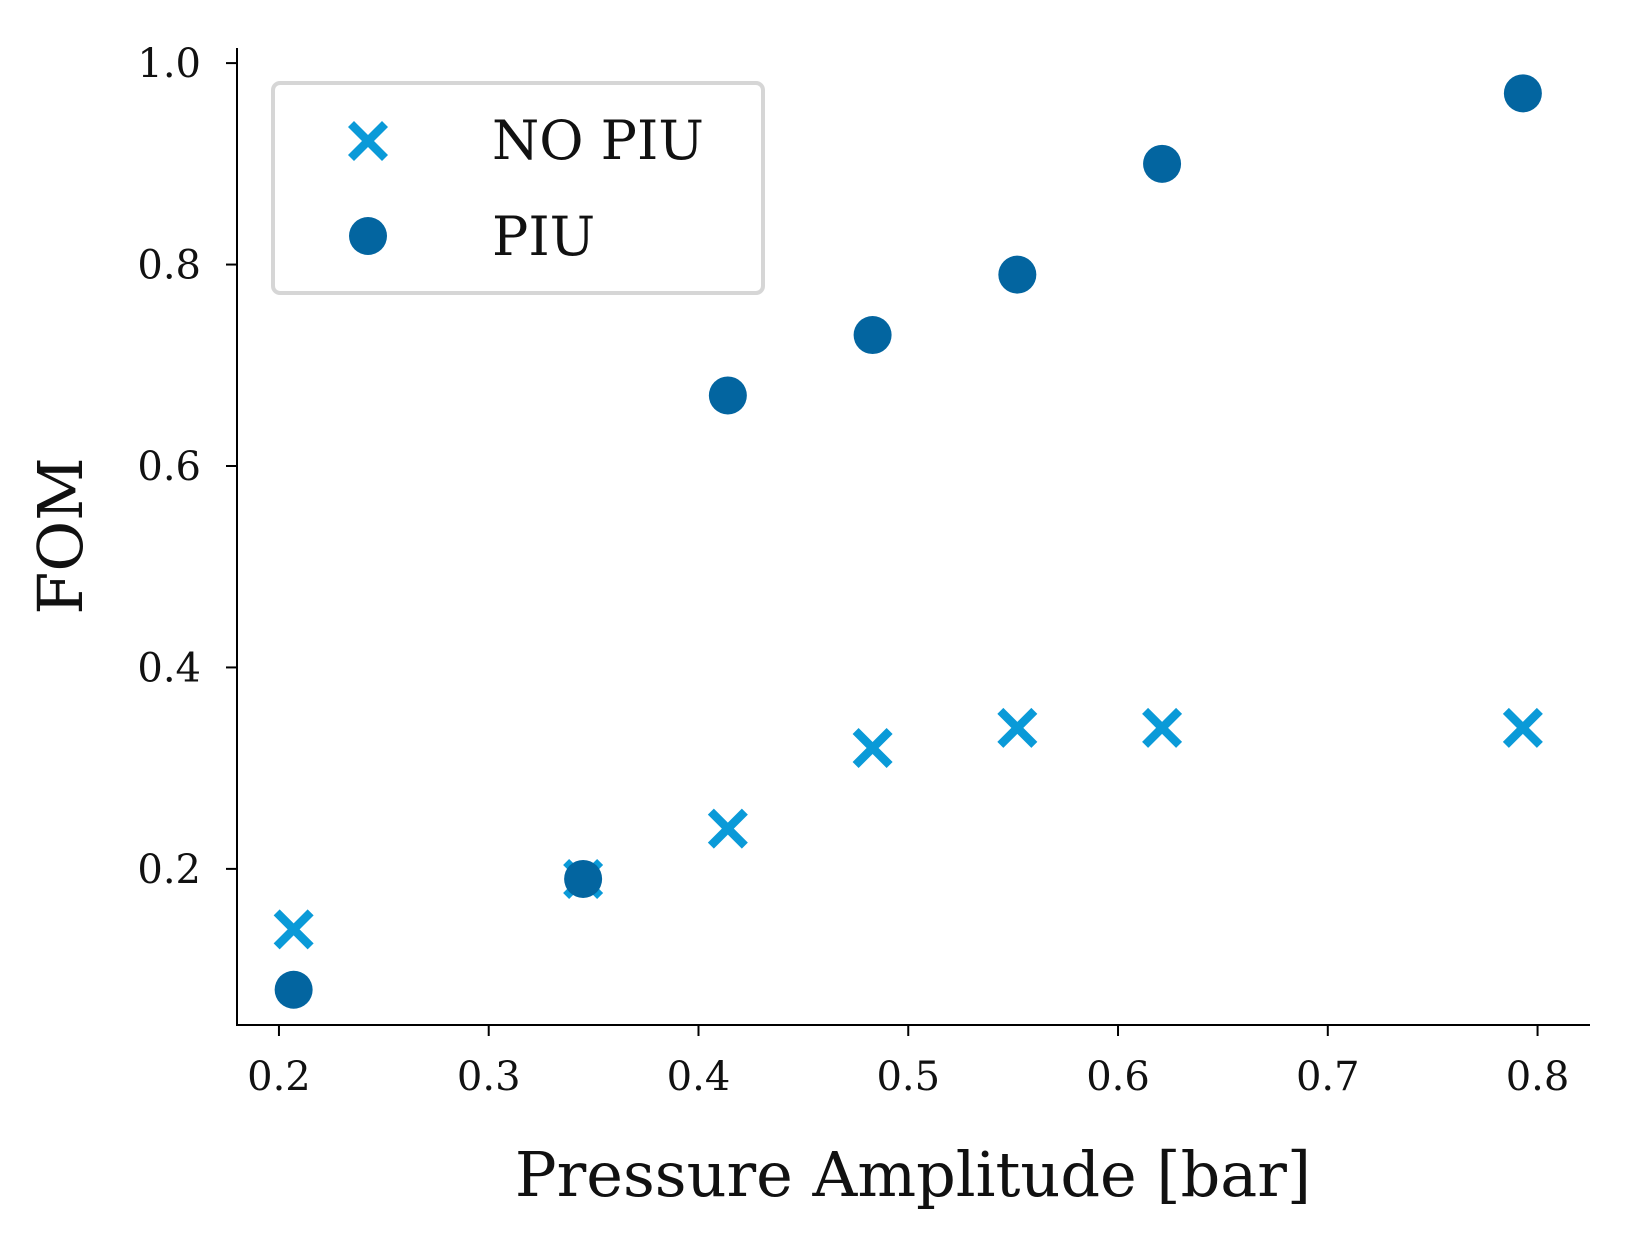 Image resolution: width=1640 pixels, height=1244 pixels. What do you see at coordinates (543, 236) in the screenshot?
I see `legend-label-piu: PIU` at bounding box center [543, 236].